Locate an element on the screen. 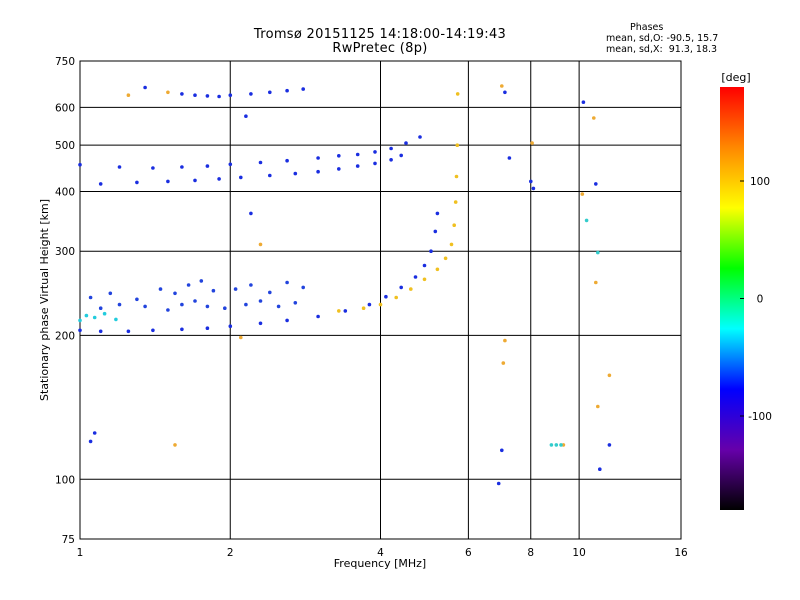 The image size is (800, 600). phase-o-stats: mean, sd,O: -90.5, 15.7 is located at coordinates (662, 38).